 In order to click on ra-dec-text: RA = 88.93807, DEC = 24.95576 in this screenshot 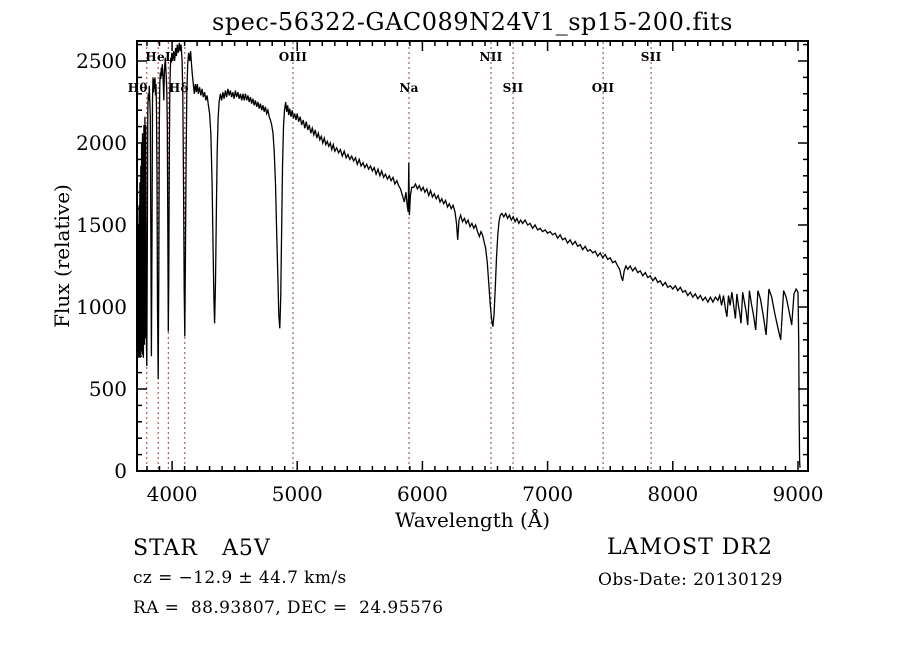, I will do `click(288, 608)`.